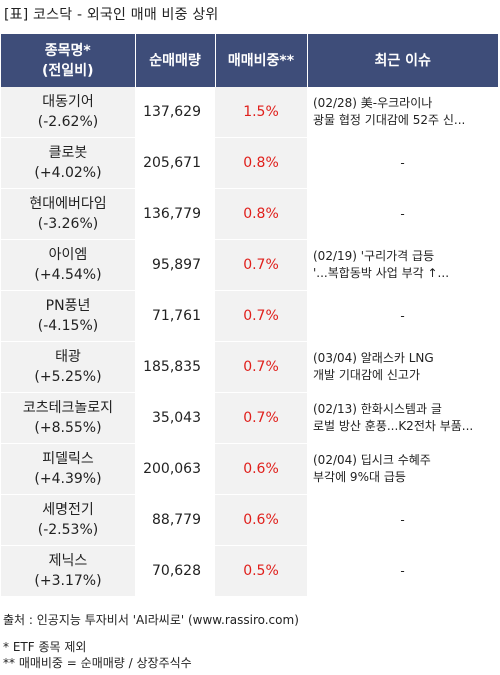 The image size is (500, 675). I want to click on stock-name: PN풍년, so click(68, 306).